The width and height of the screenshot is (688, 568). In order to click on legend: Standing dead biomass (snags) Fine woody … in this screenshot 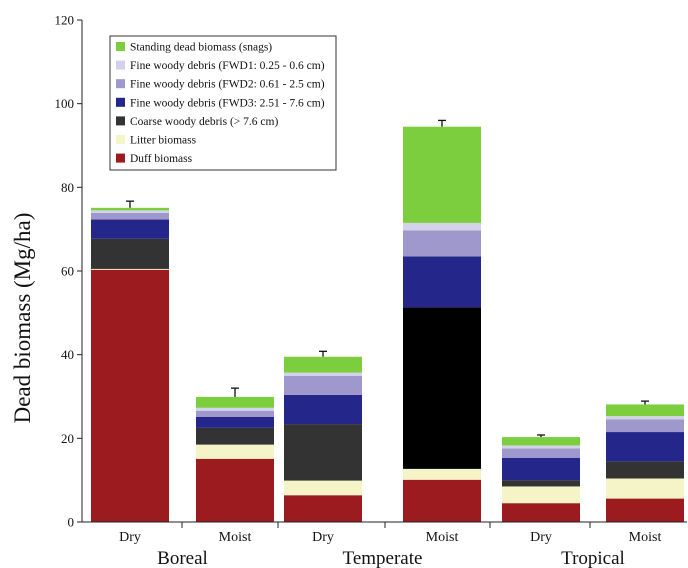, I will do `click(223, 103)`.